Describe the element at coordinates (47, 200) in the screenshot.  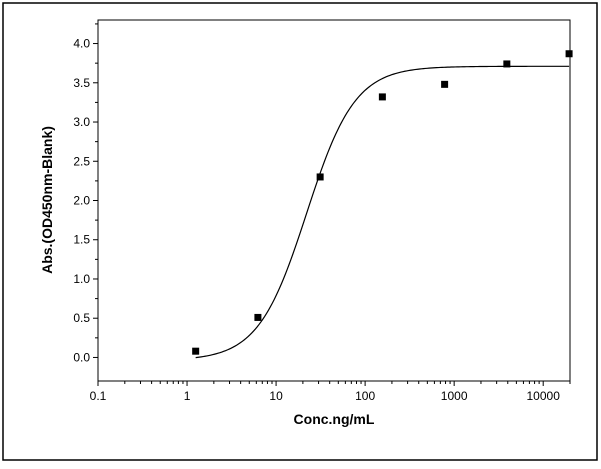
I see `y-axis-title: Abs.(OD450nm-Blank)` at that location.